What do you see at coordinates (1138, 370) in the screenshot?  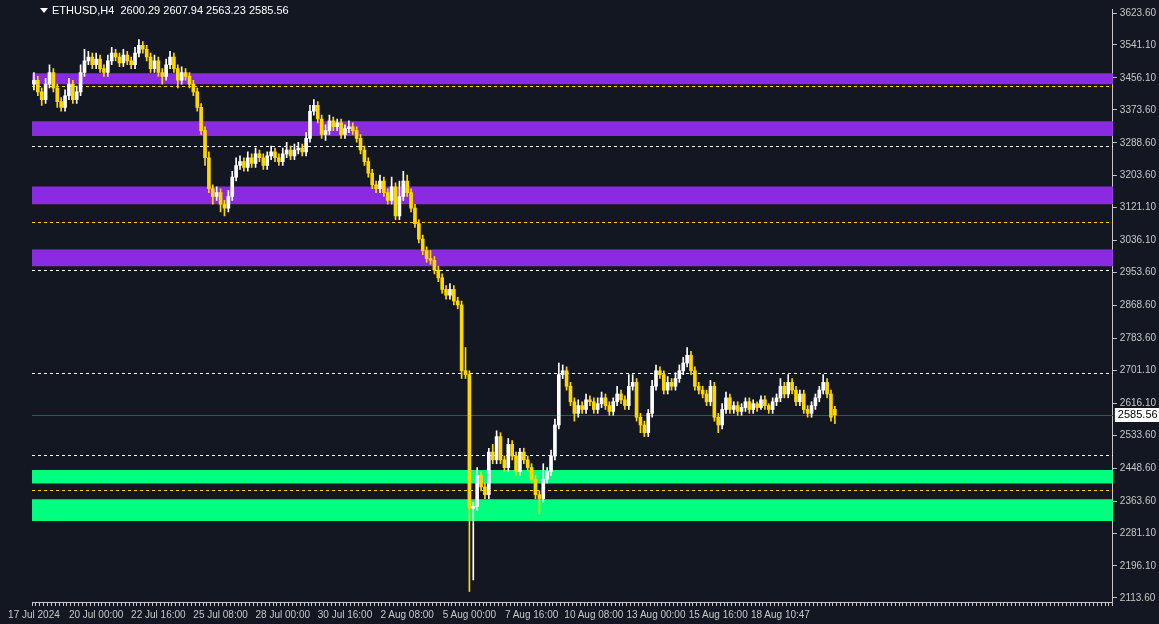 I see `y-tick-label: 2701.10` at bounding box center [1138, 370].